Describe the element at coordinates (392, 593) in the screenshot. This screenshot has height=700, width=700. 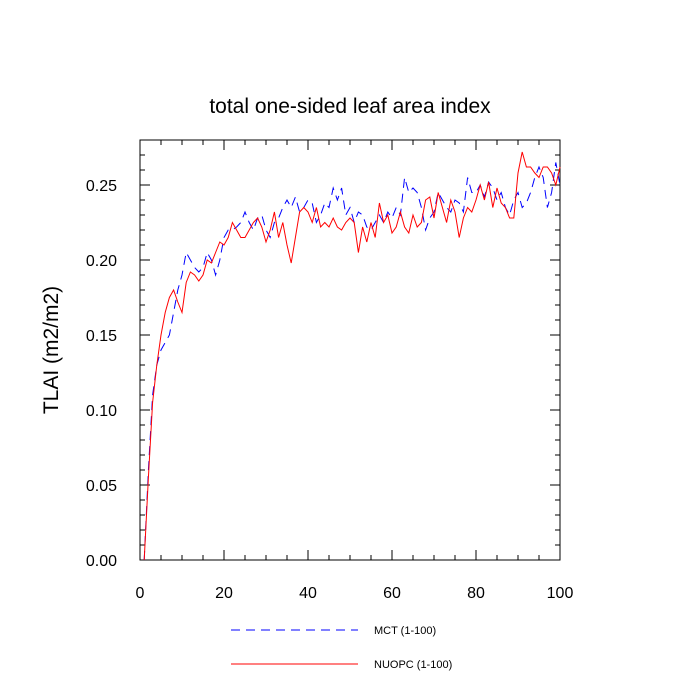
I see `x-tick-label: 60` at that location.